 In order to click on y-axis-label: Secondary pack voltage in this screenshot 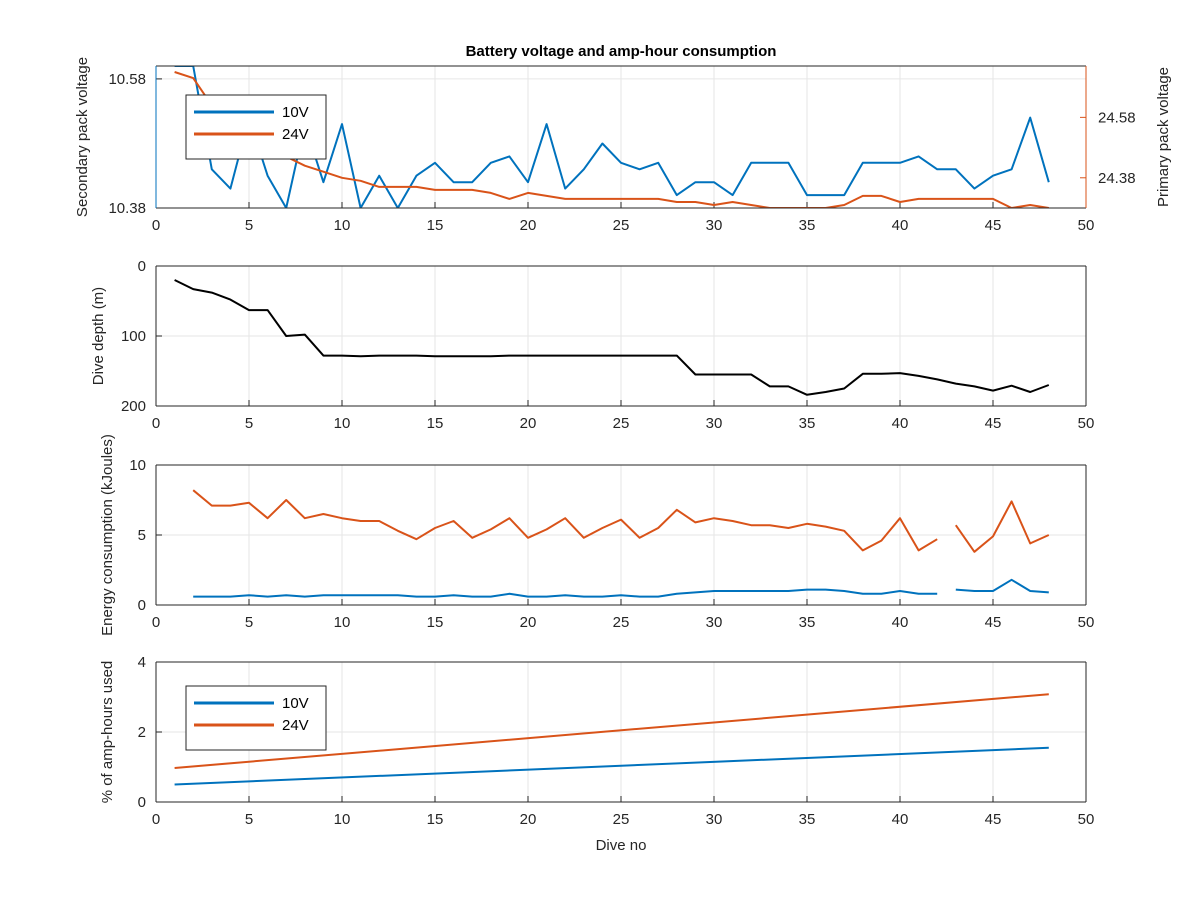, I will do `click(82, 137)`.